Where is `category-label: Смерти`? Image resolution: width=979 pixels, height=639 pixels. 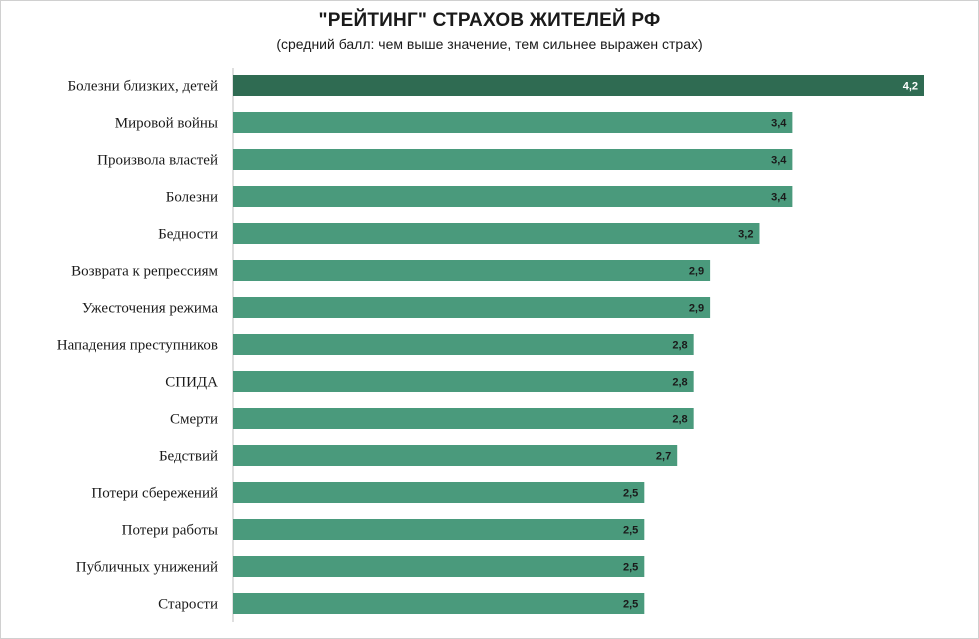
category-label: Смерти is located at coordinates (194, 420).